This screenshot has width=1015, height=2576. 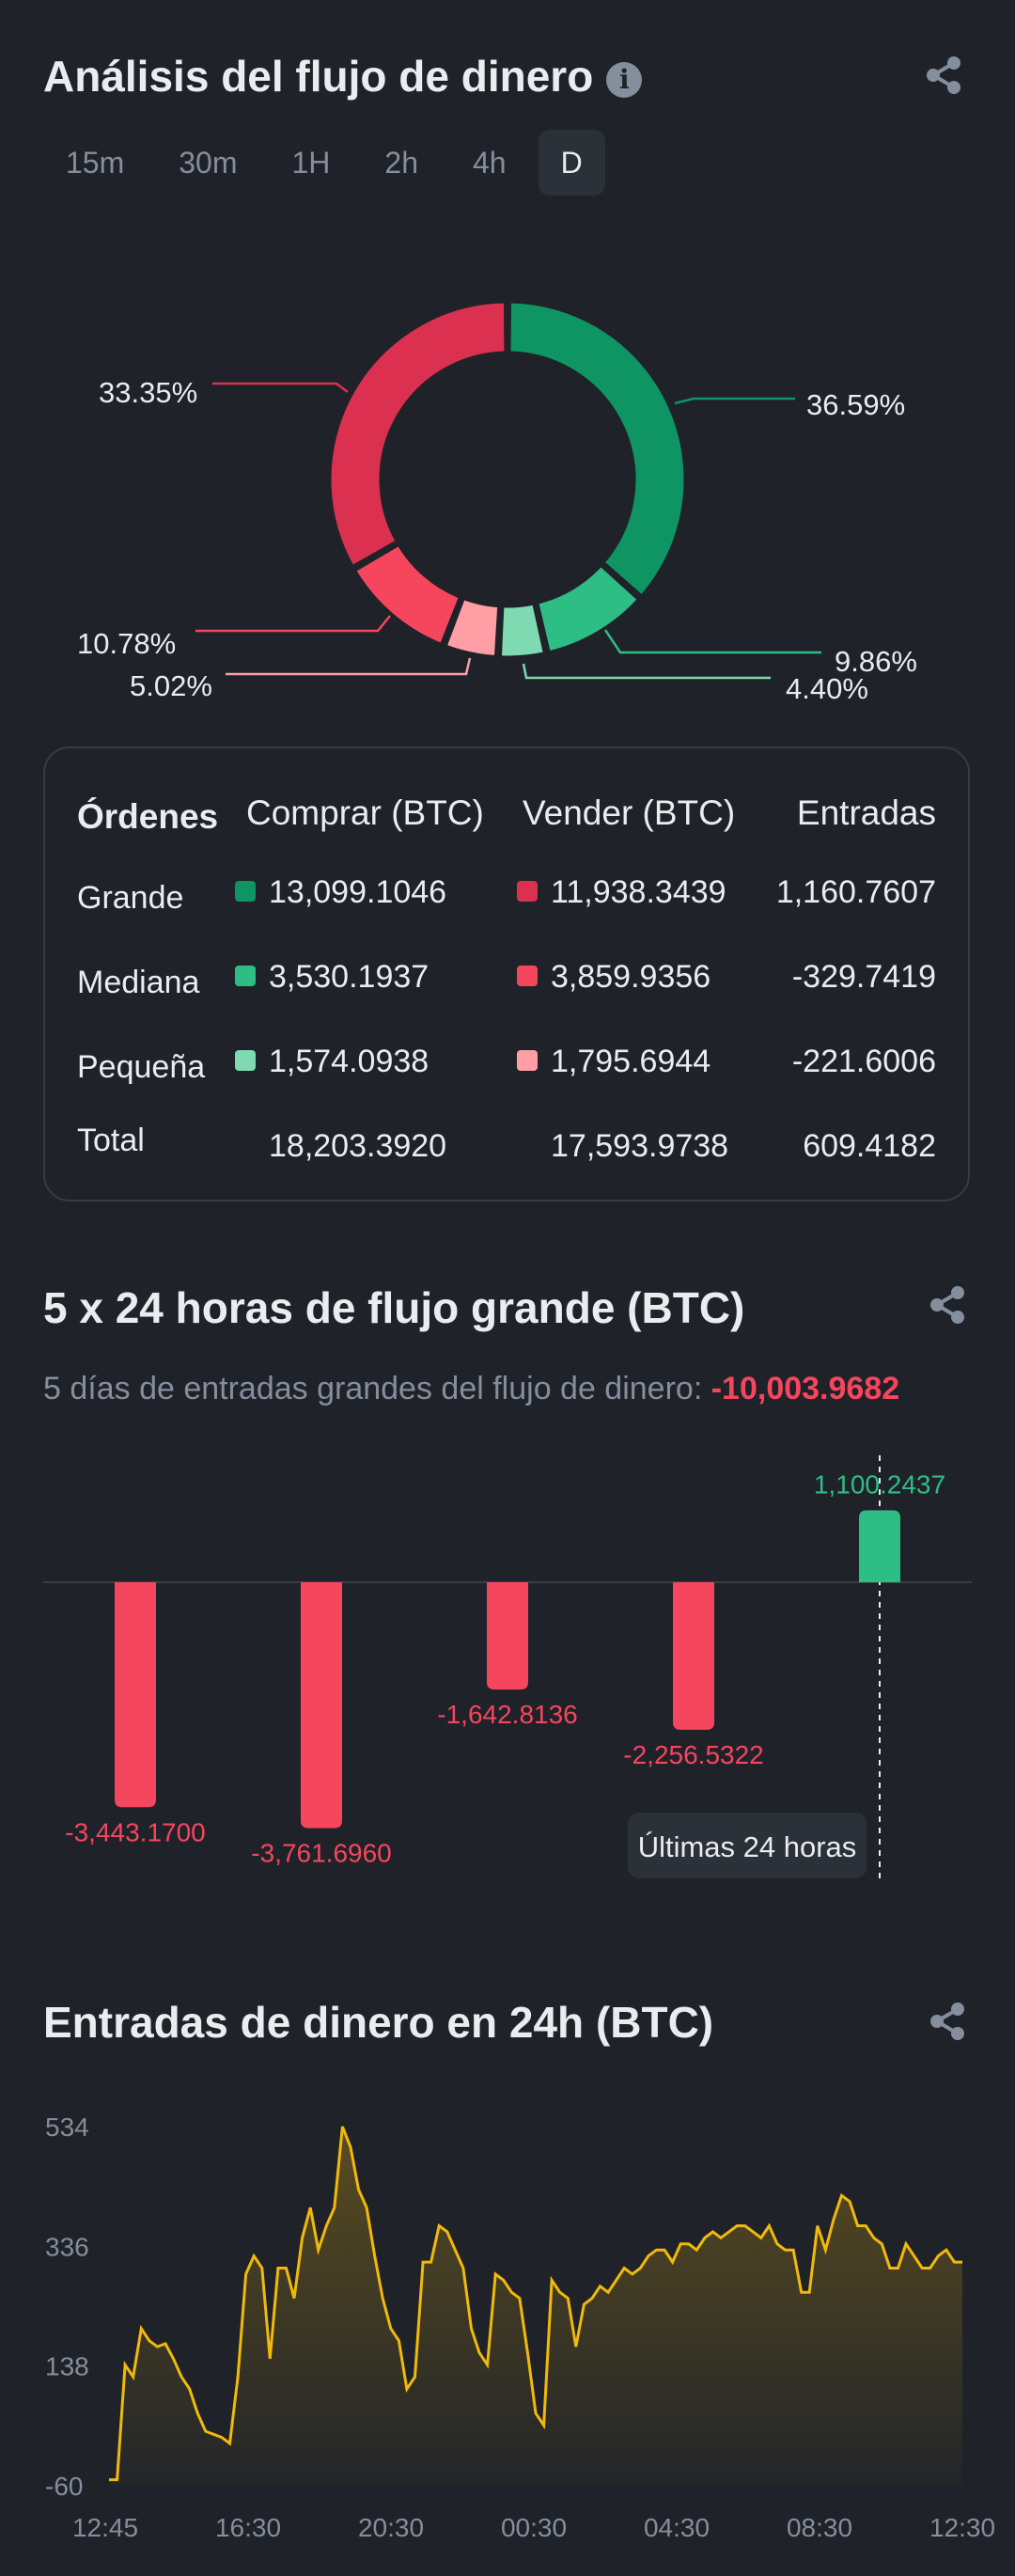 I want to click on large-flow-title: 5 x 24 horas de flujo grande (BTC), so click(x=394, y=1308).